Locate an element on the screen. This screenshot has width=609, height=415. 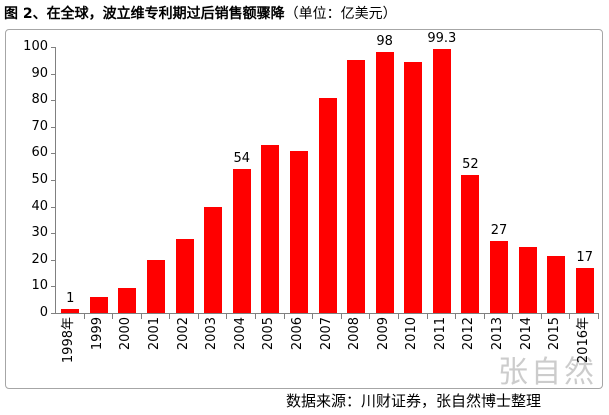
x-axis-label: 2010 is located at coordinates (412, 334).